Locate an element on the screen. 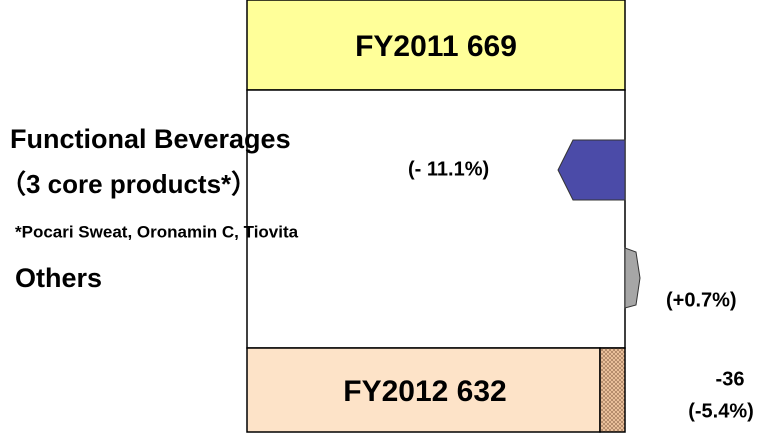 This screenshot has height=439, width=783. segment-change: (+0.7%) is located at coordinates (701, 300).